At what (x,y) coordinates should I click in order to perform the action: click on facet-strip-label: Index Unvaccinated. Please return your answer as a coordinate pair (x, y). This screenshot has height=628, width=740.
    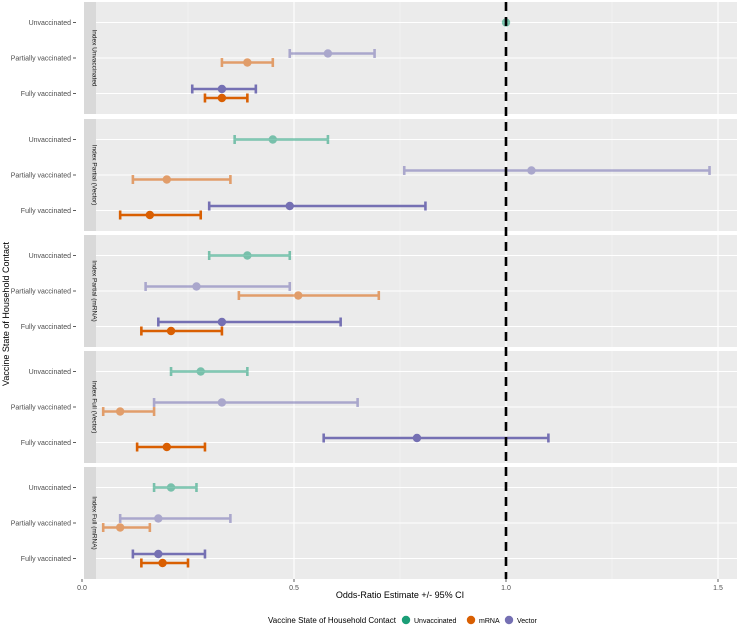
    Looking at the image, I should click on (94, 57).